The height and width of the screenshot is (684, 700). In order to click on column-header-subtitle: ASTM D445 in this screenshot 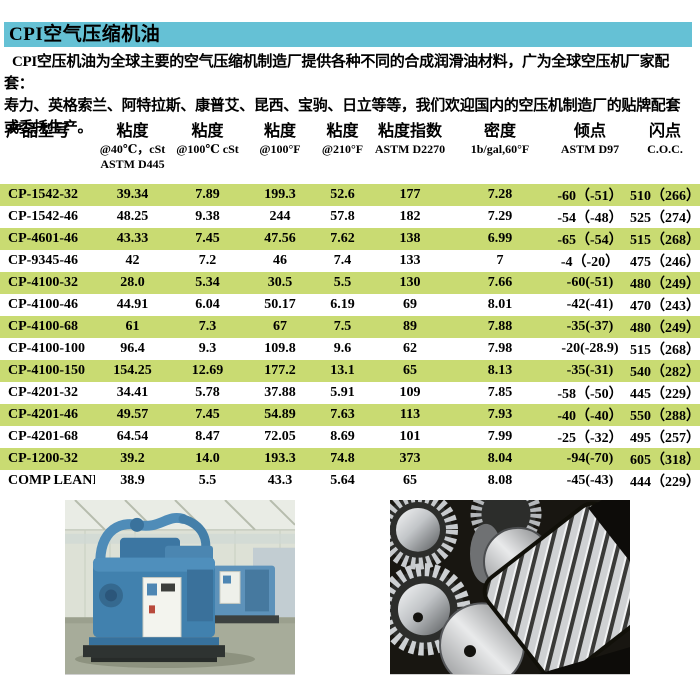, I will do `click(132, 164)`.